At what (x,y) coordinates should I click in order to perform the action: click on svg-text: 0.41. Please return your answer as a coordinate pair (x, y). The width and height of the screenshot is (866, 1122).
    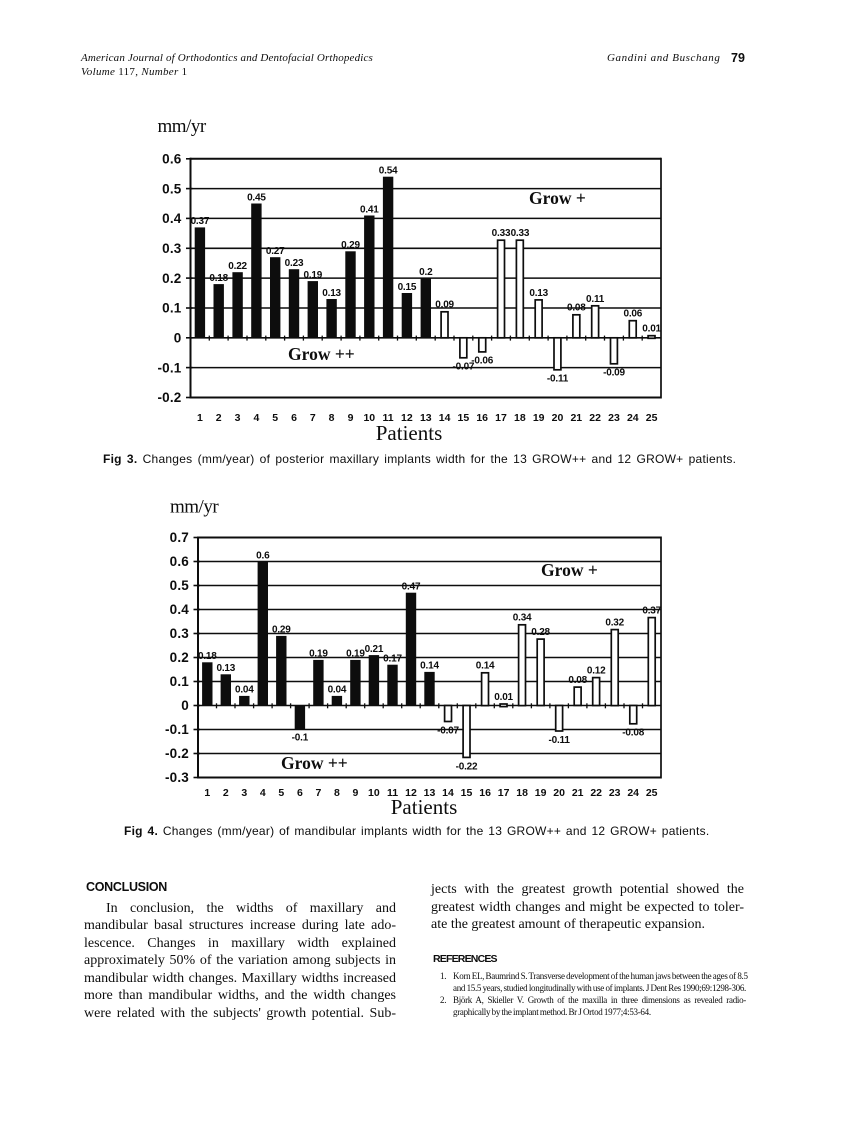
    Looking at the image, I should click on (369, 209).